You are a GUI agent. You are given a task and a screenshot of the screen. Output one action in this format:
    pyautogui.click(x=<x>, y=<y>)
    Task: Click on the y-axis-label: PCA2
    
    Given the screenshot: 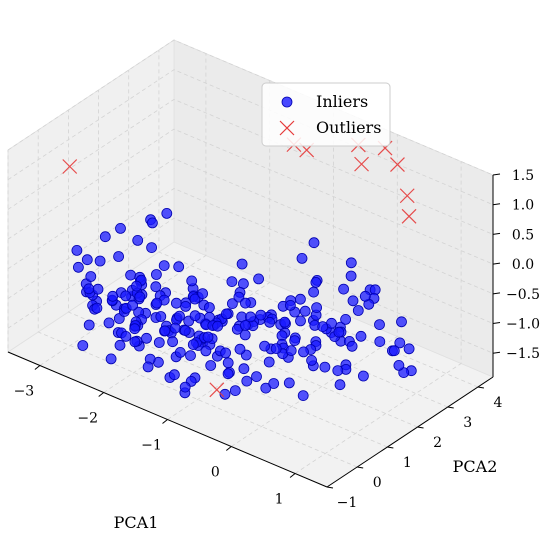 What is the action you would take?
    pyautogui.click(x=475, y=466)
    